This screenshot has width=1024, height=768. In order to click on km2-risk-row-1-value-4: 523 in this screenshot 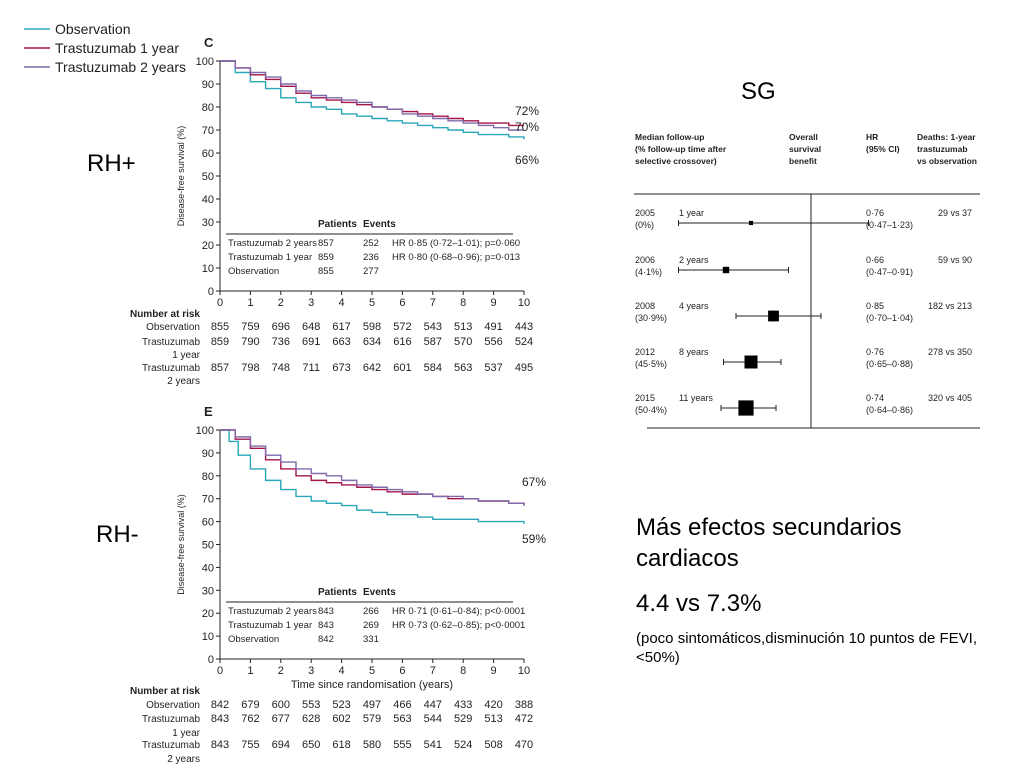, I will do `click(341, 705)`.